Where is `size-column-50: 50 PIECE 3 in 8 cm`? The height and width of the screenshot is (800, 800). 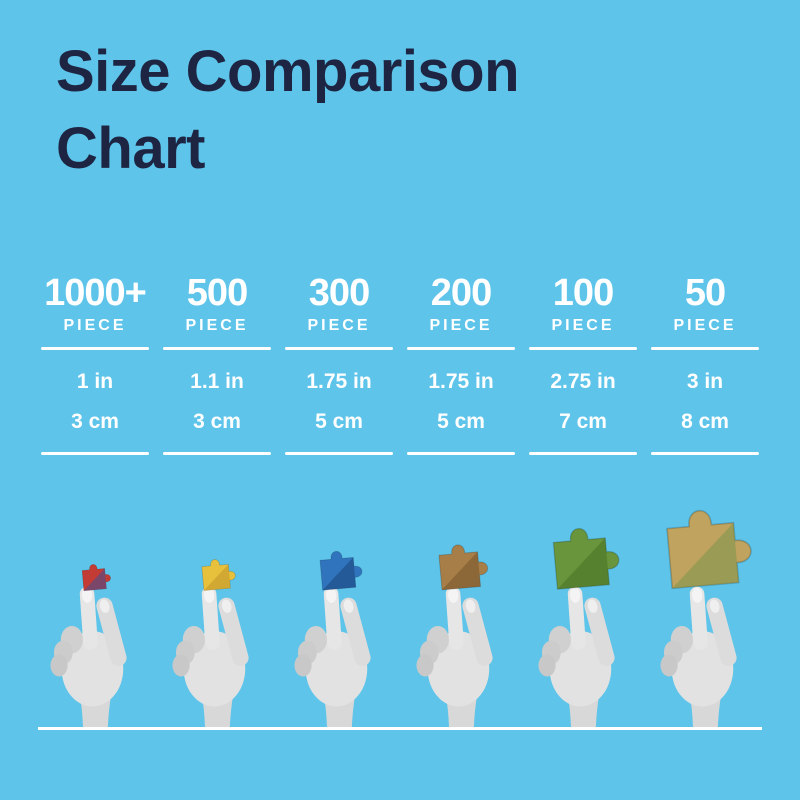 size-column-50: 50 PIECE 3 in 8 cm is located at coordinates (705, 499).